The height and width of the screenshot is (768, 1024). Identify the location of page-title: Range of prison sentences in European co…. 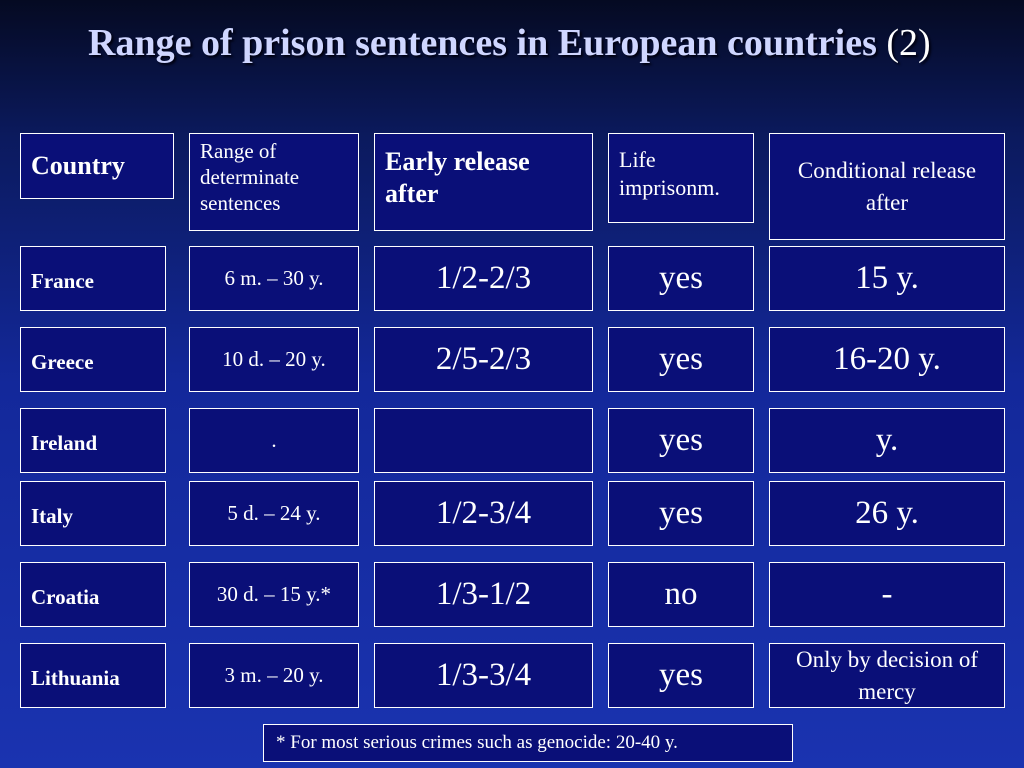
(528, 43).